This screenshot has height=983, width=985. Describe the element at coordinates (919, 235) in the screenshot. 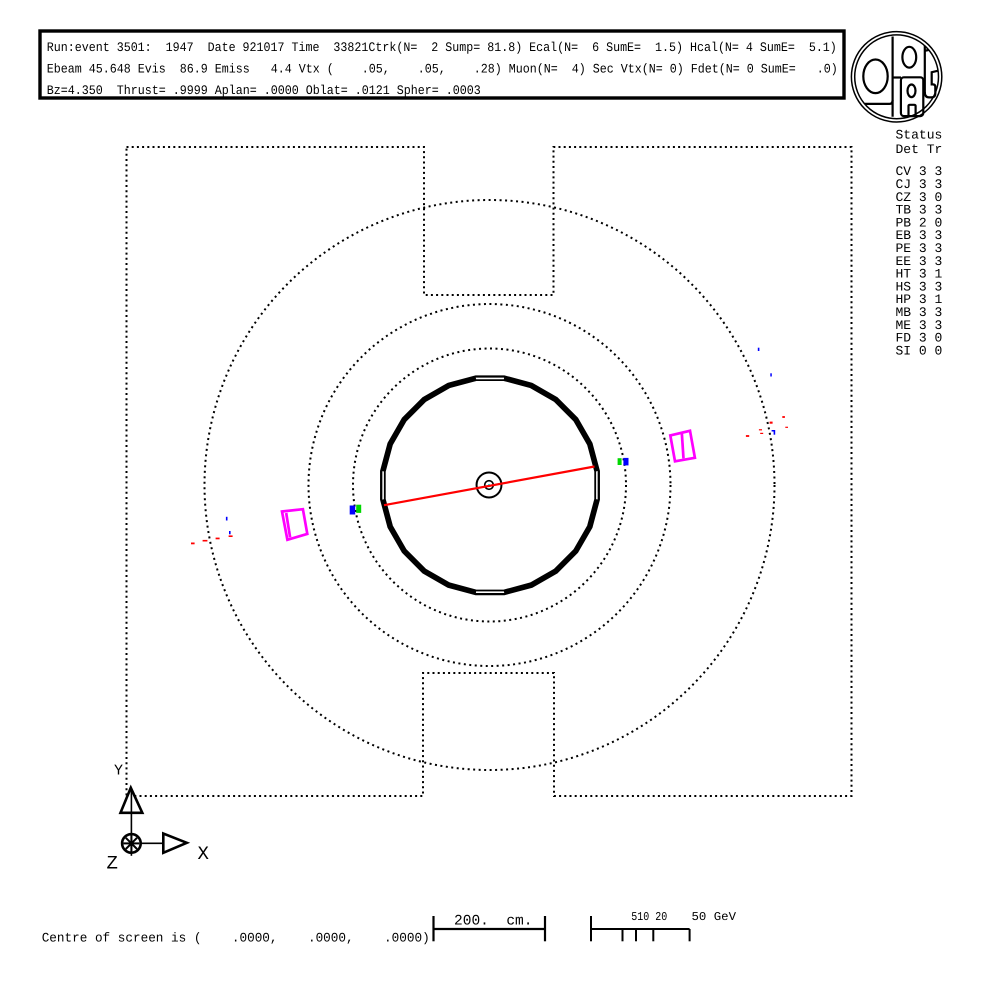

I see `svg-text: EB 3 3` at that location.